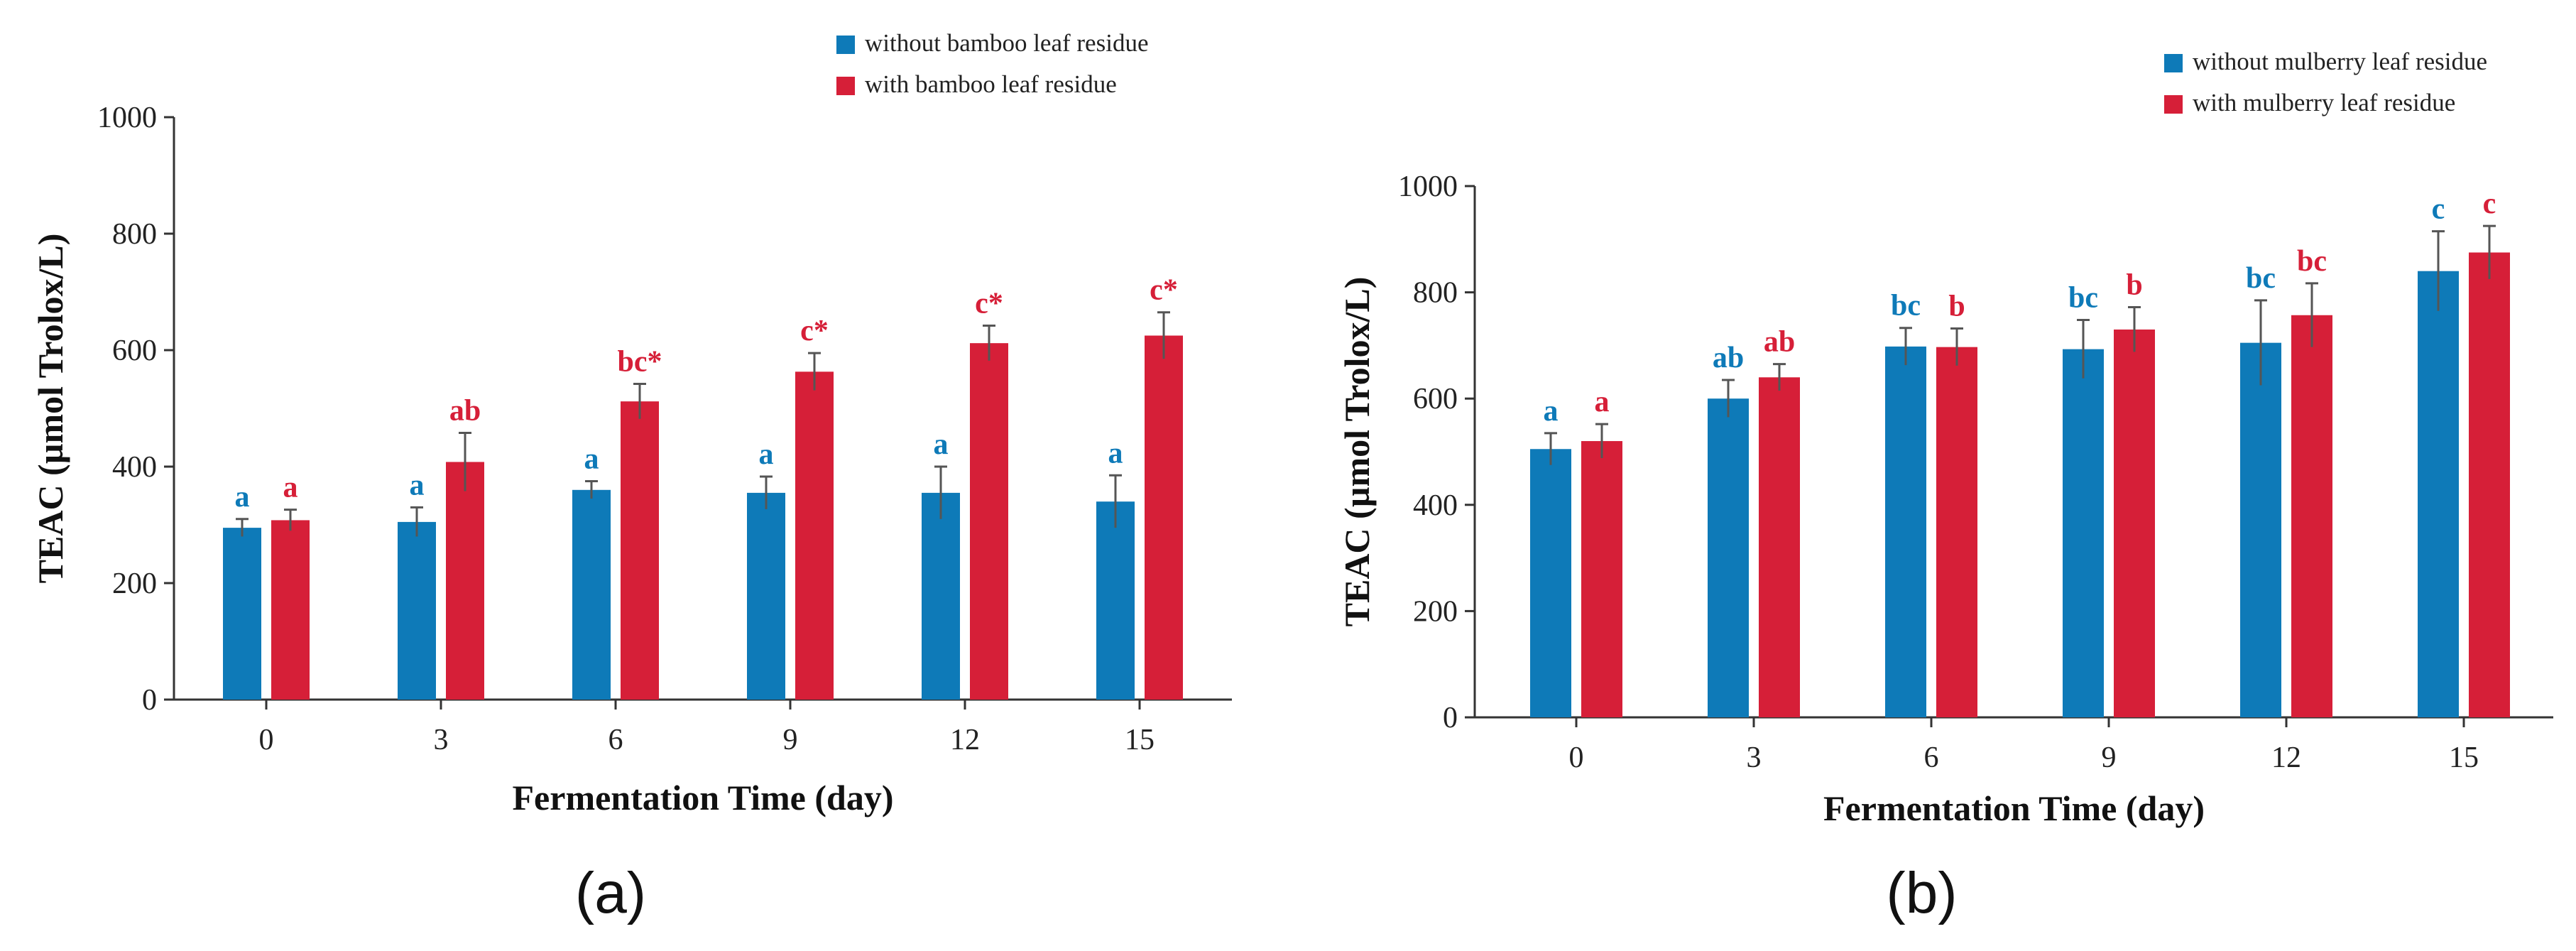 This screenshot has width=2576, height=951. Describe the element at coordinates (610, 893) in the screenshot. I see `panel-label: (a)` at that location.